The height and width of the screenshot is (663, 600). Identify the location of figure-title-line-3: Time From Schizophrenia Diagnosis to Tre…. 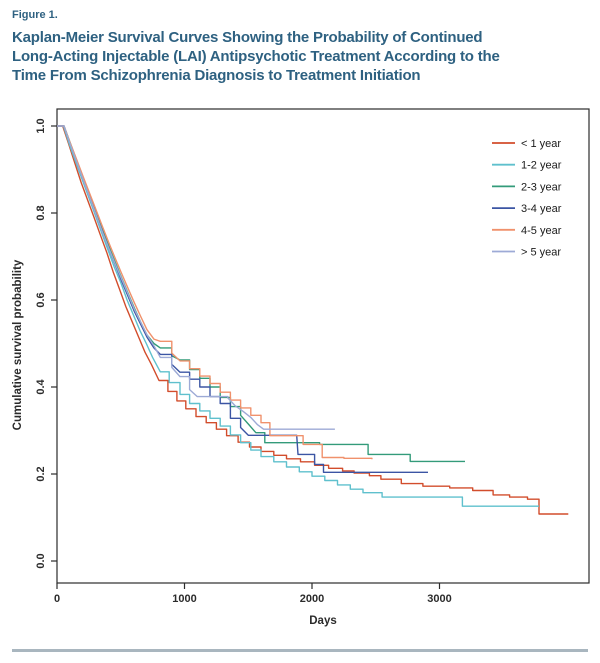
(216, 75).